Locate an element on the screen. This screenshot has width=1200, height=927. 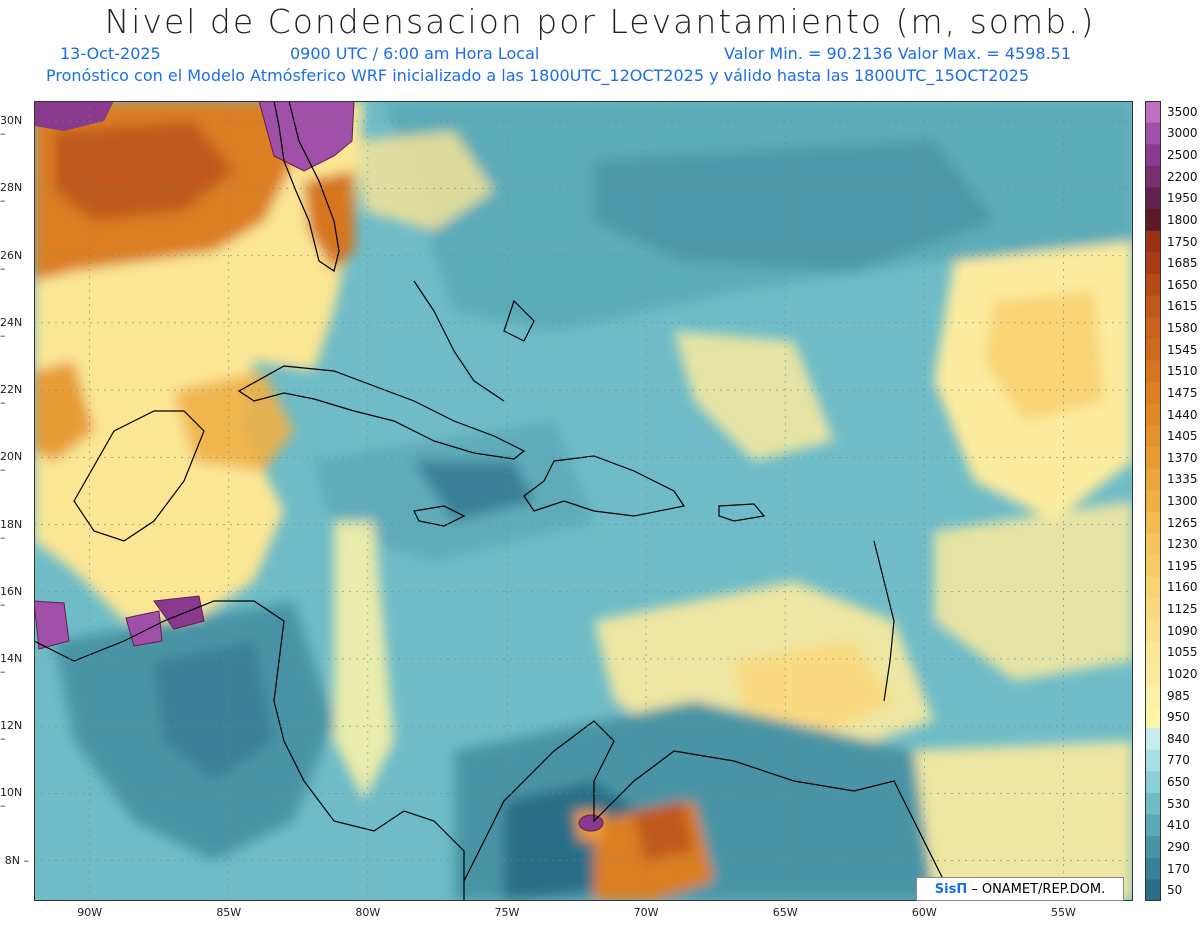
colorbar-frame is located at coordinates (1153, 501).